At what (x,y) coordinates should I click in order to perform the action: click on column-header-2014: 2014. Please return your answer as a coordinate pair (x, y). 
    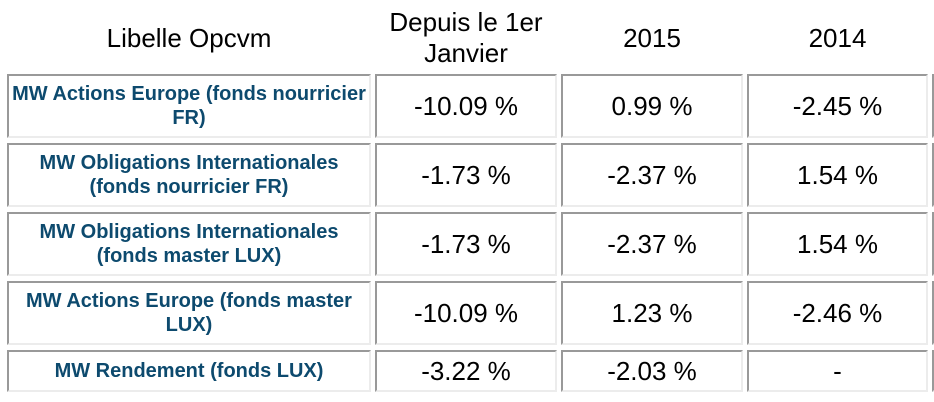
    Looking at the image, I should click on (837, 38).